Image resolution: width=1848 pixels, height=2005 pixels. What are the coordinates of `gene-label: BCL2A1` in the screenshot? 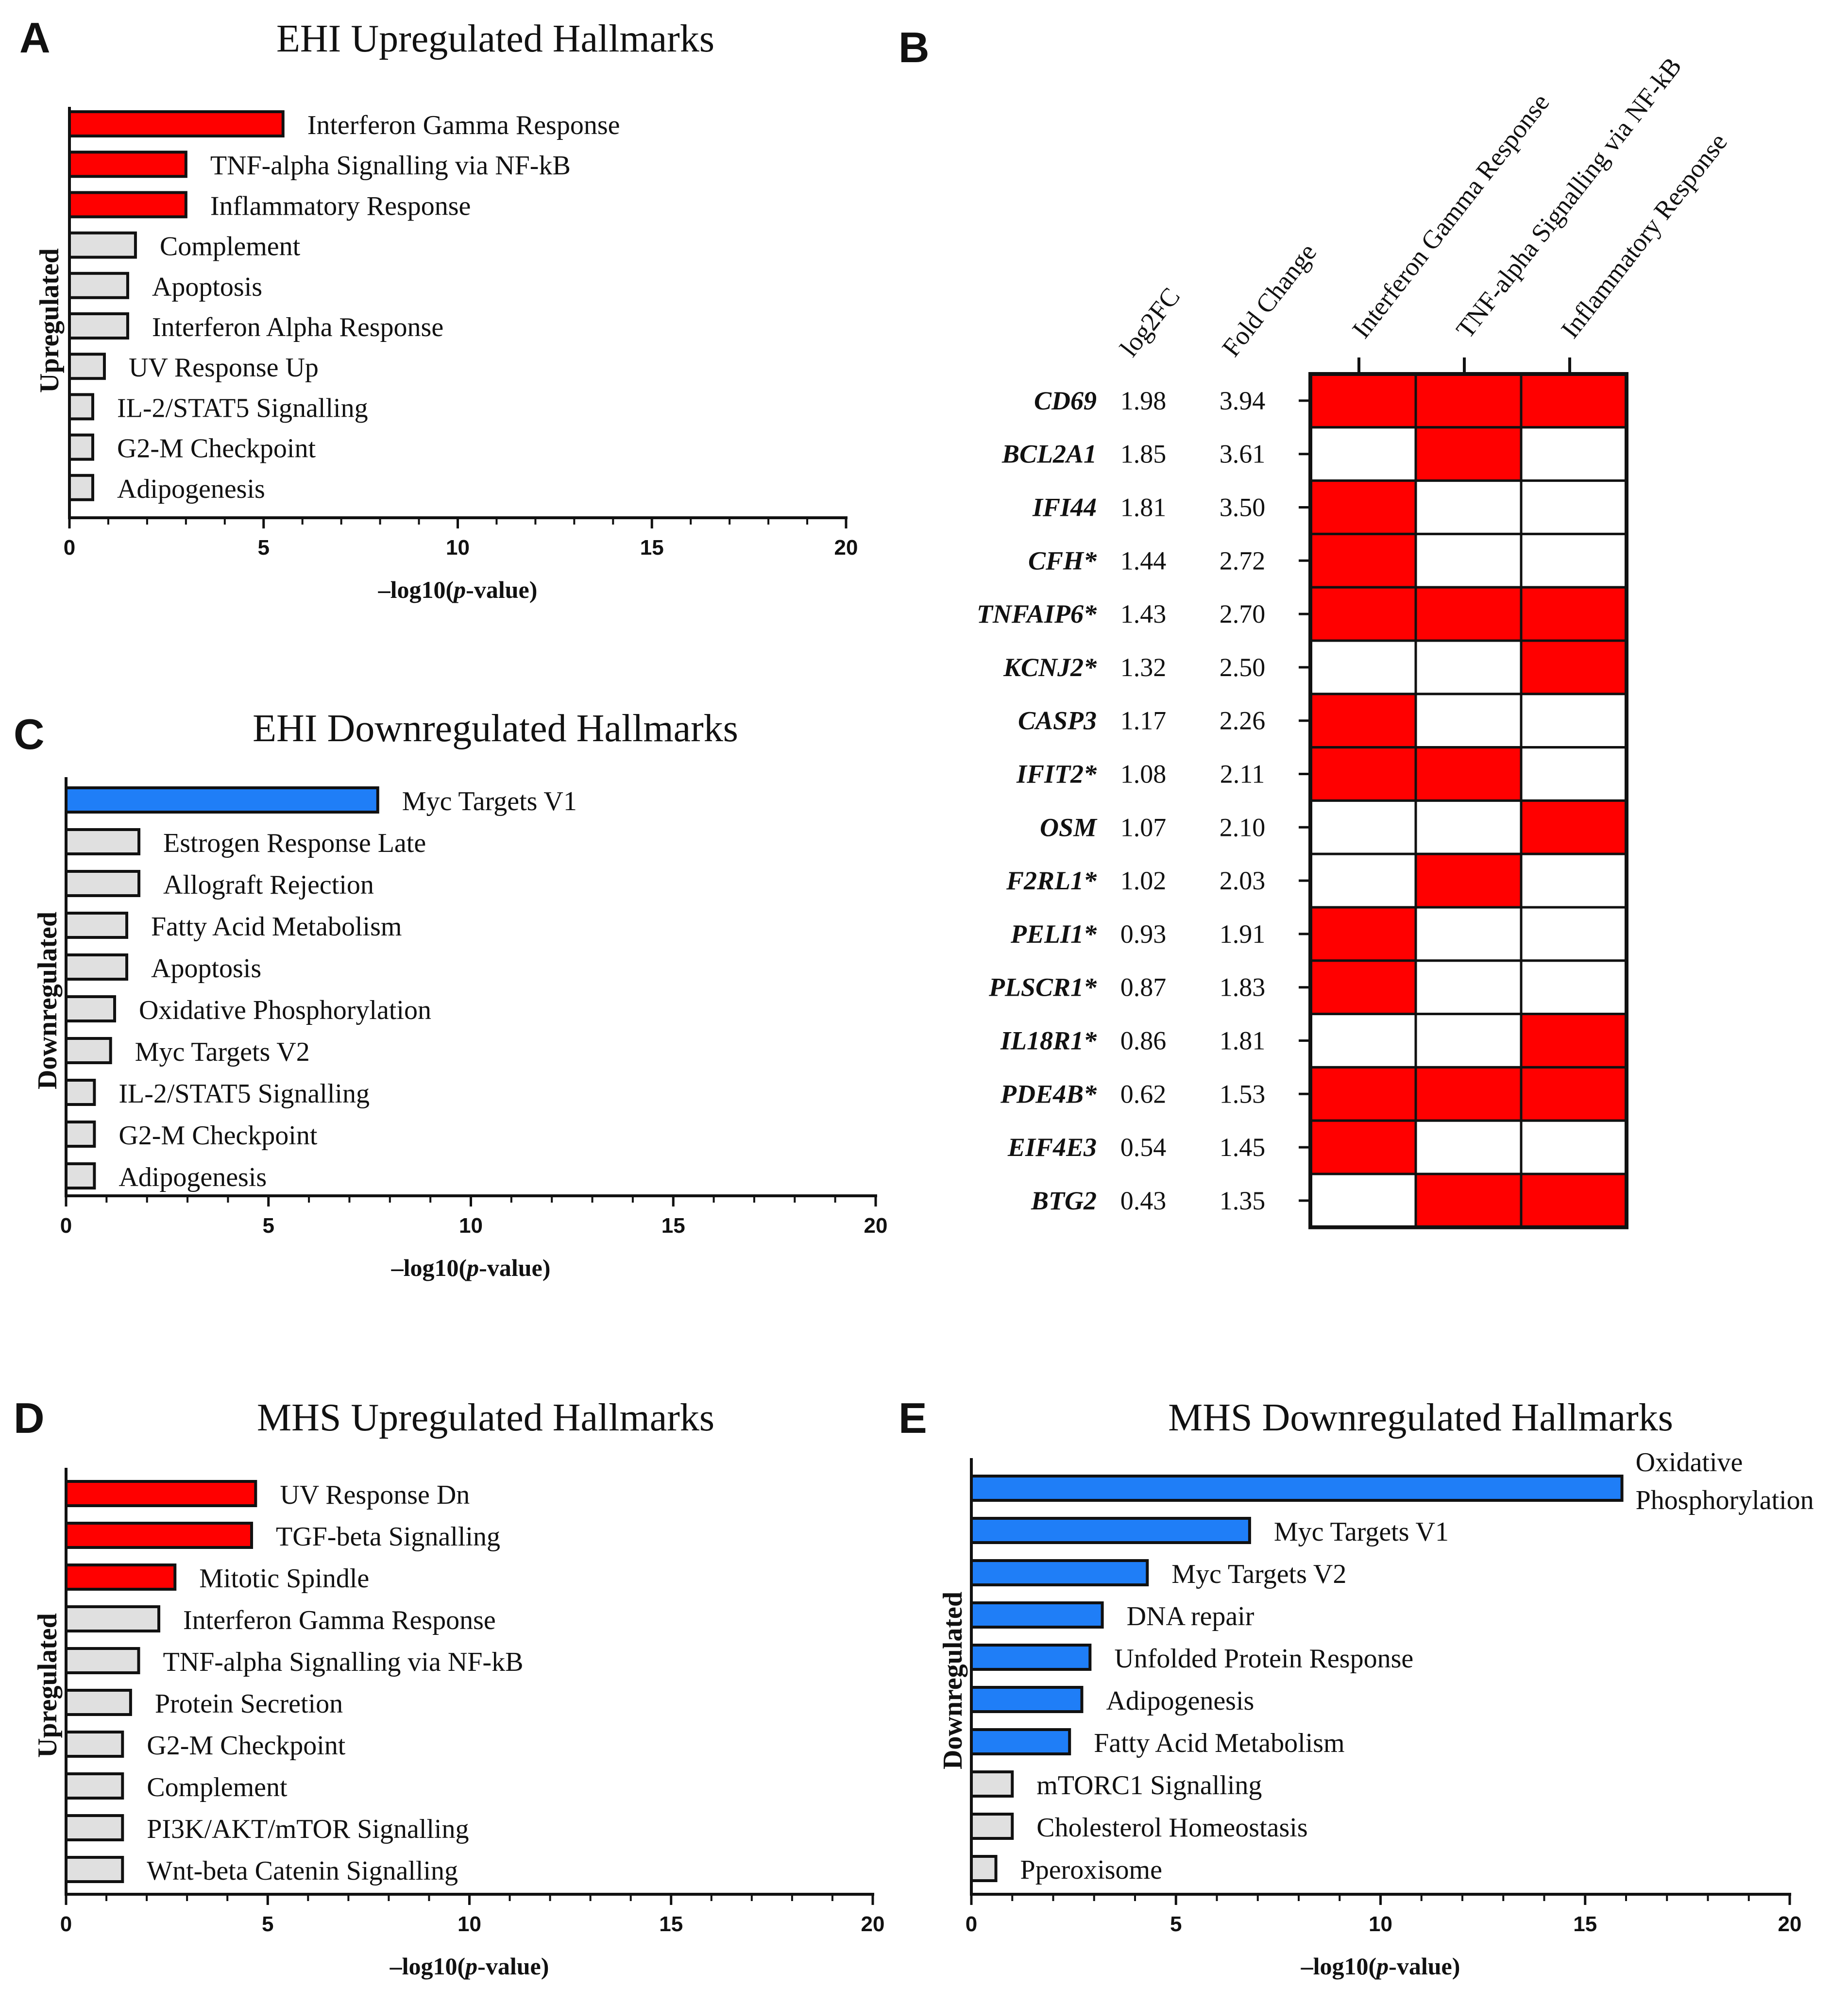 It's located at (1049, 454).